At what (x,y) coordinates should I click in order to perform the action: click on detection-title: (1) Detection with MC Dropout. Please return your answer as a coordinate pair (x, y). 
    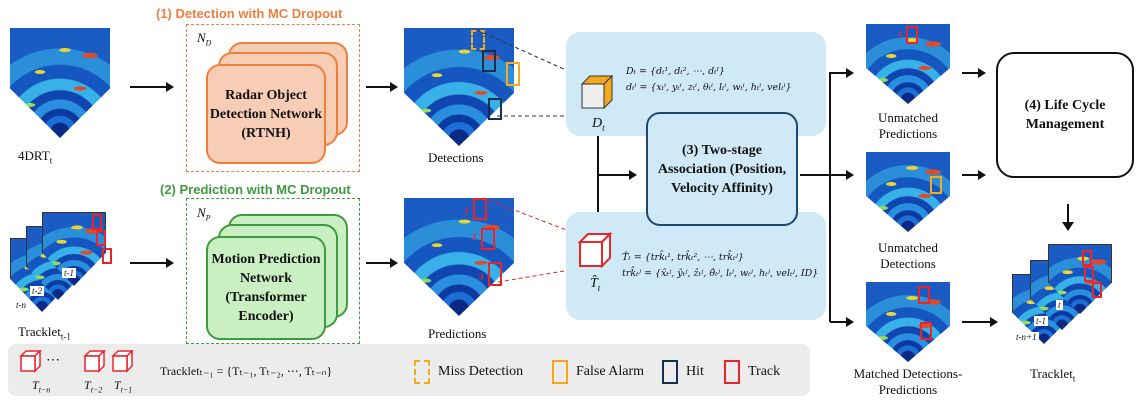
    Looking at the image, I should click on (249, 13).